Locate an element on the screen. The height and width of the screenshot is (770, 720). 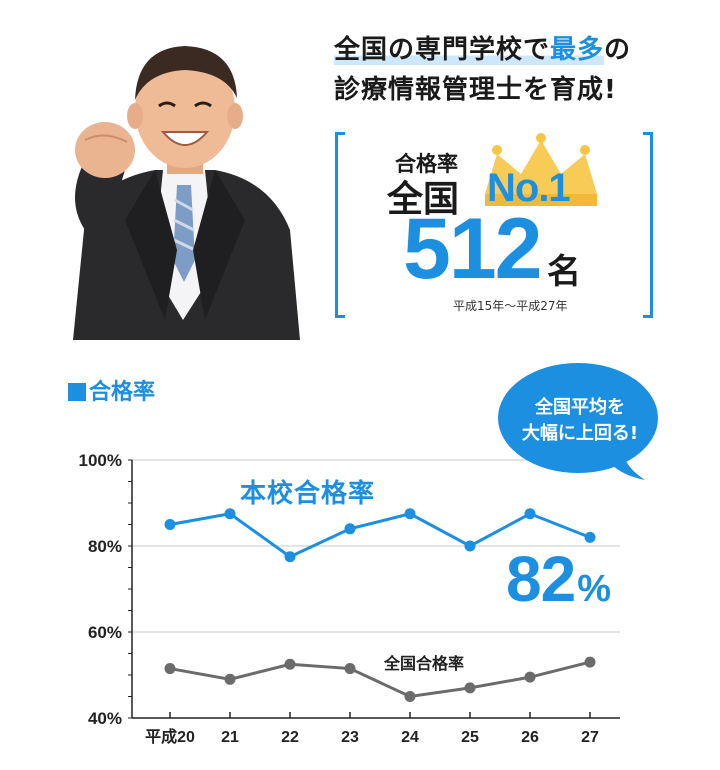
left-bracket is located at coordinates (340, 225).